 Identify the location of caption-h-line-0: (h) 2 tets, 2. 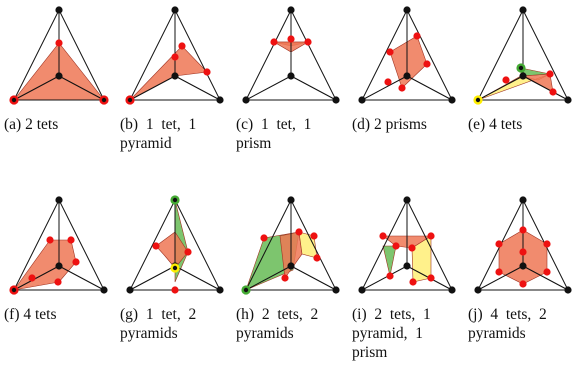
(277, 314).